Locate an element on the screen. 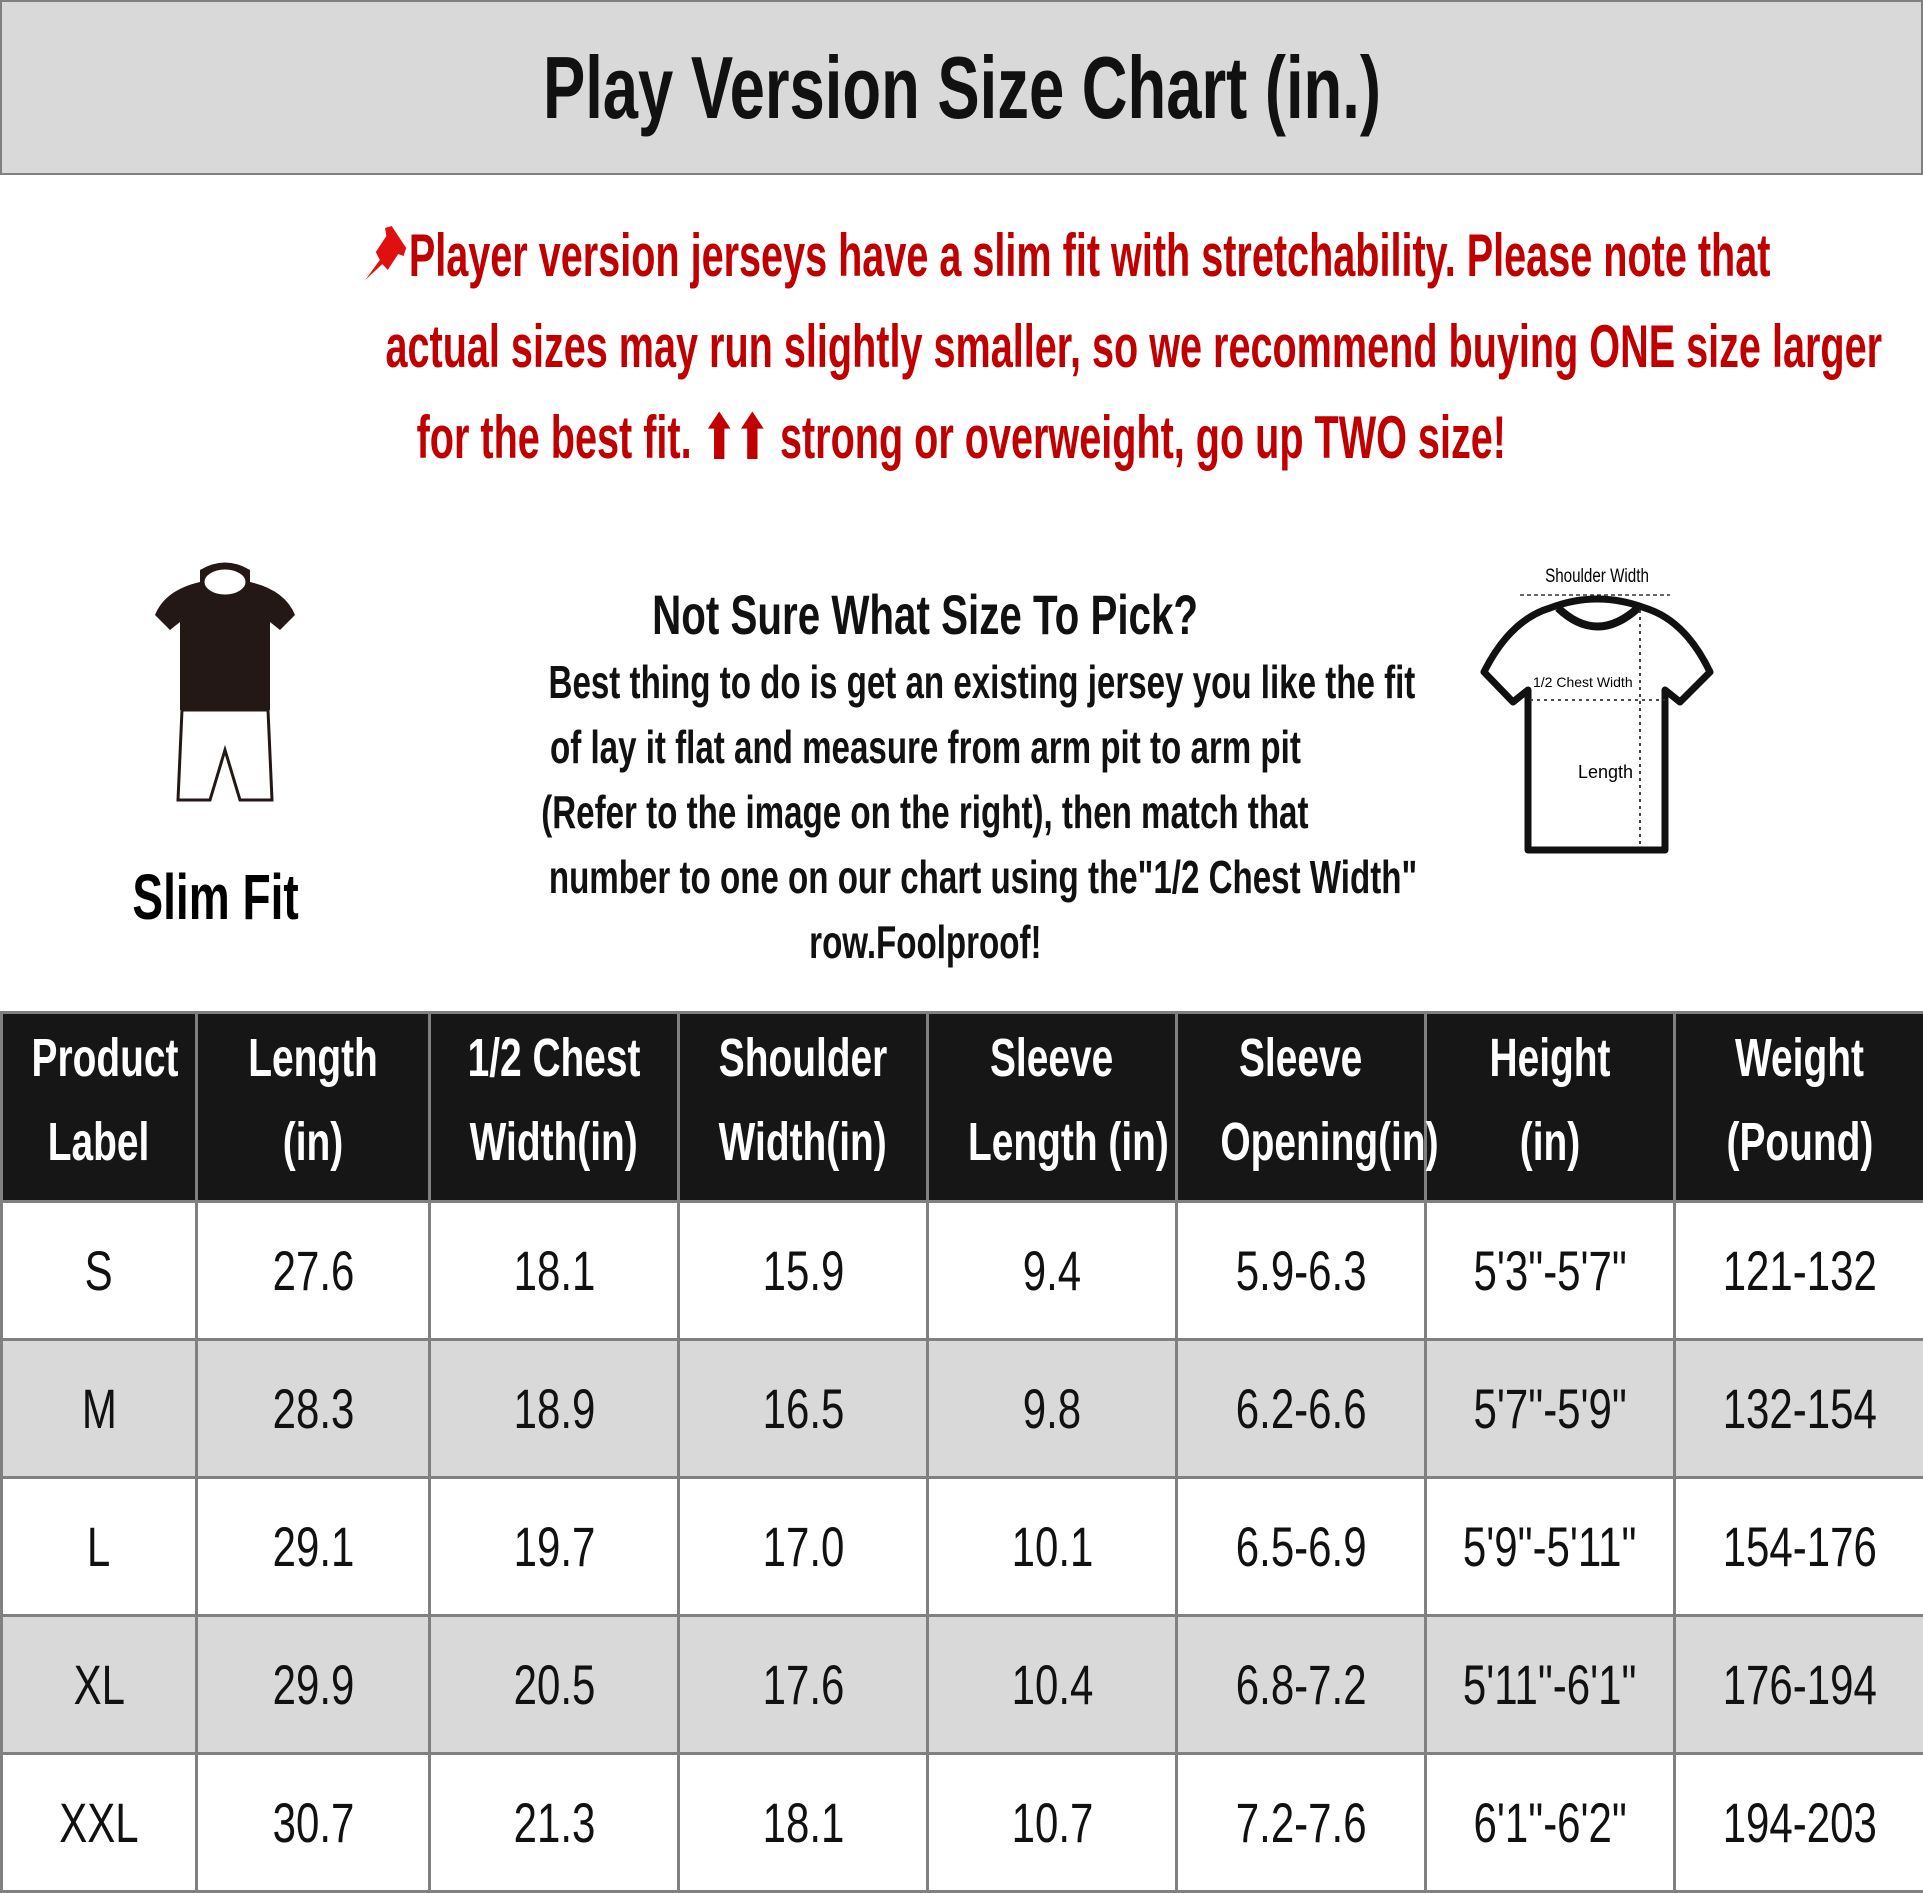 The height and width of the screenshot is (1893, 1923). table-cell: 29.1 is located at coordinates (313, 1547).